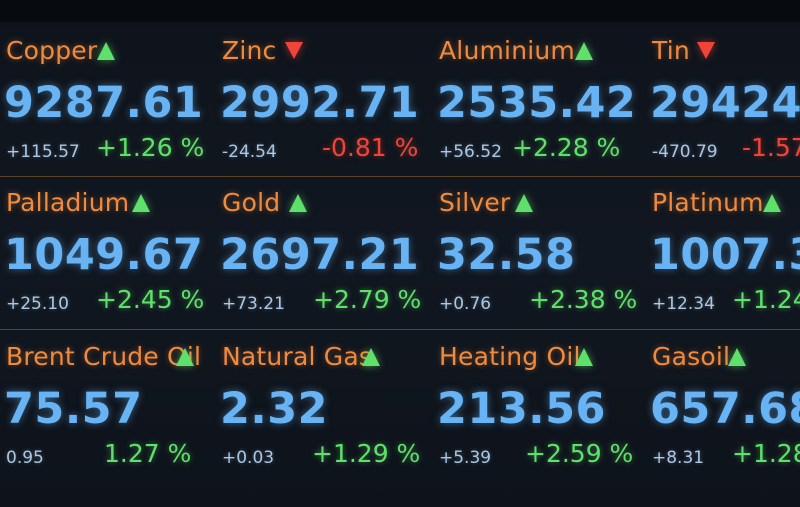  Describe the element at coordinates (253, 304) in the screenshot. I see `ticker-change: +73.21` at that location.